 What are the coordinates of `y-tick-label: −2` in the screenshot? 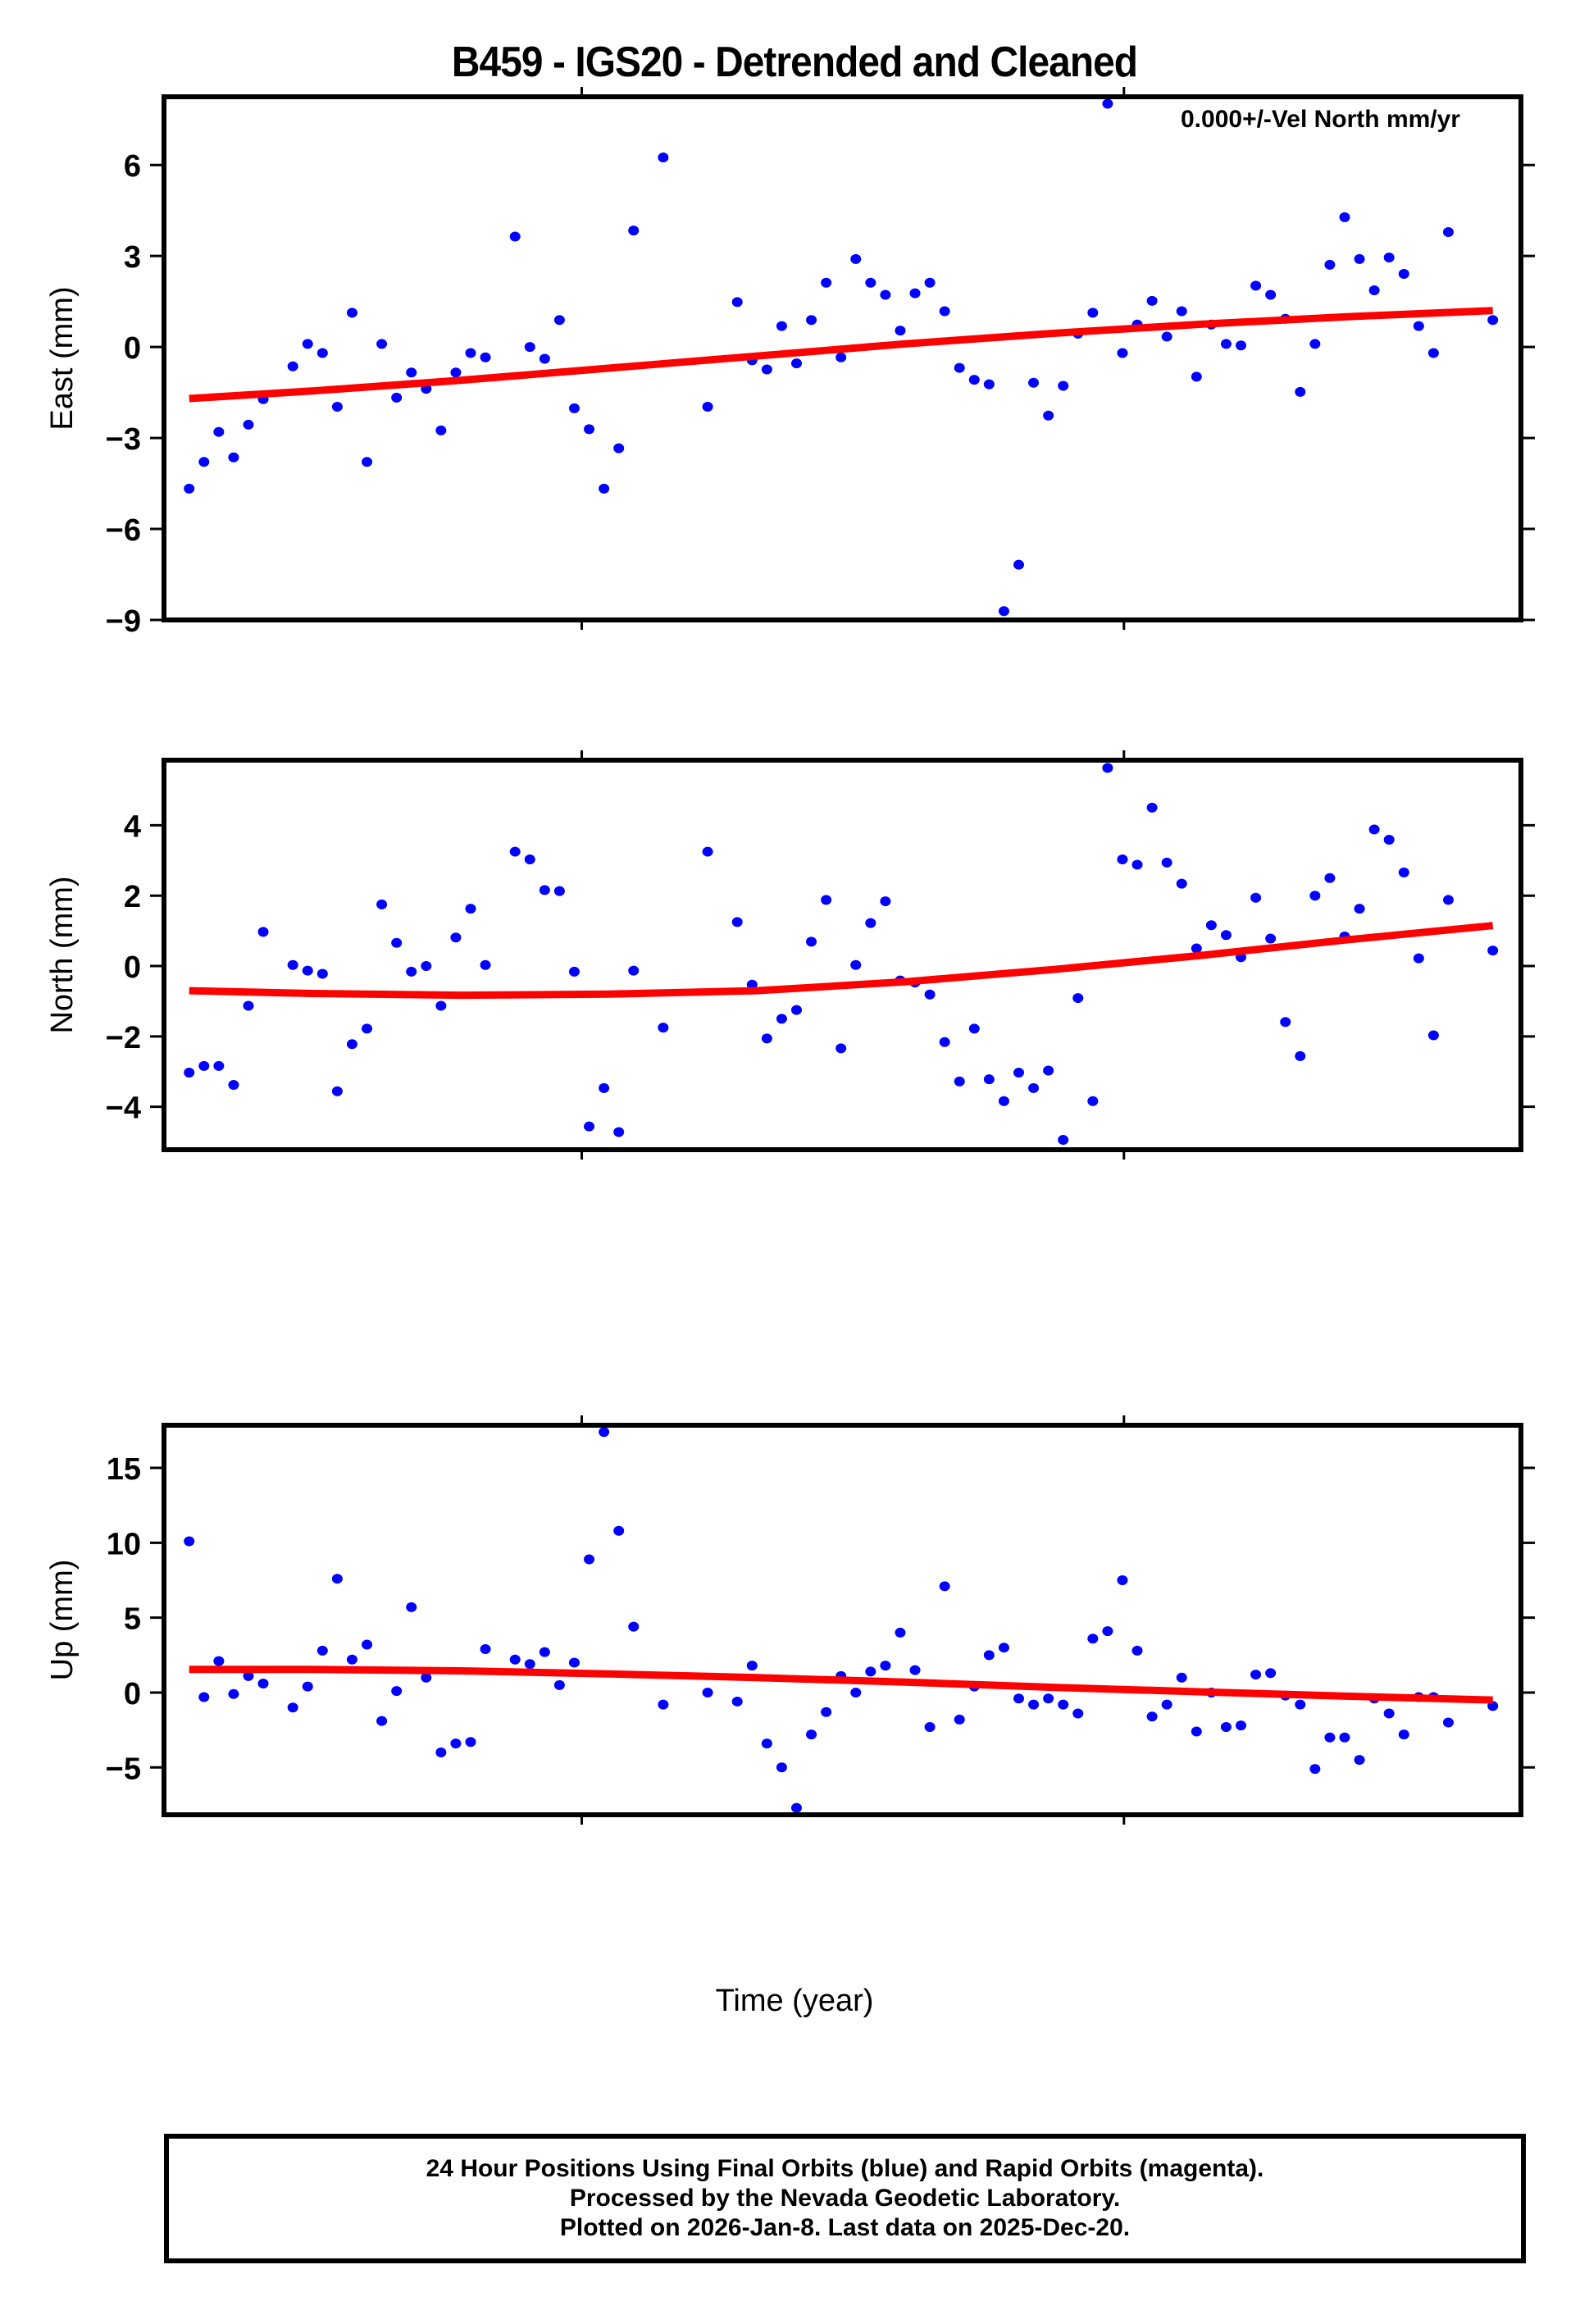 It's located at (123, 1038).